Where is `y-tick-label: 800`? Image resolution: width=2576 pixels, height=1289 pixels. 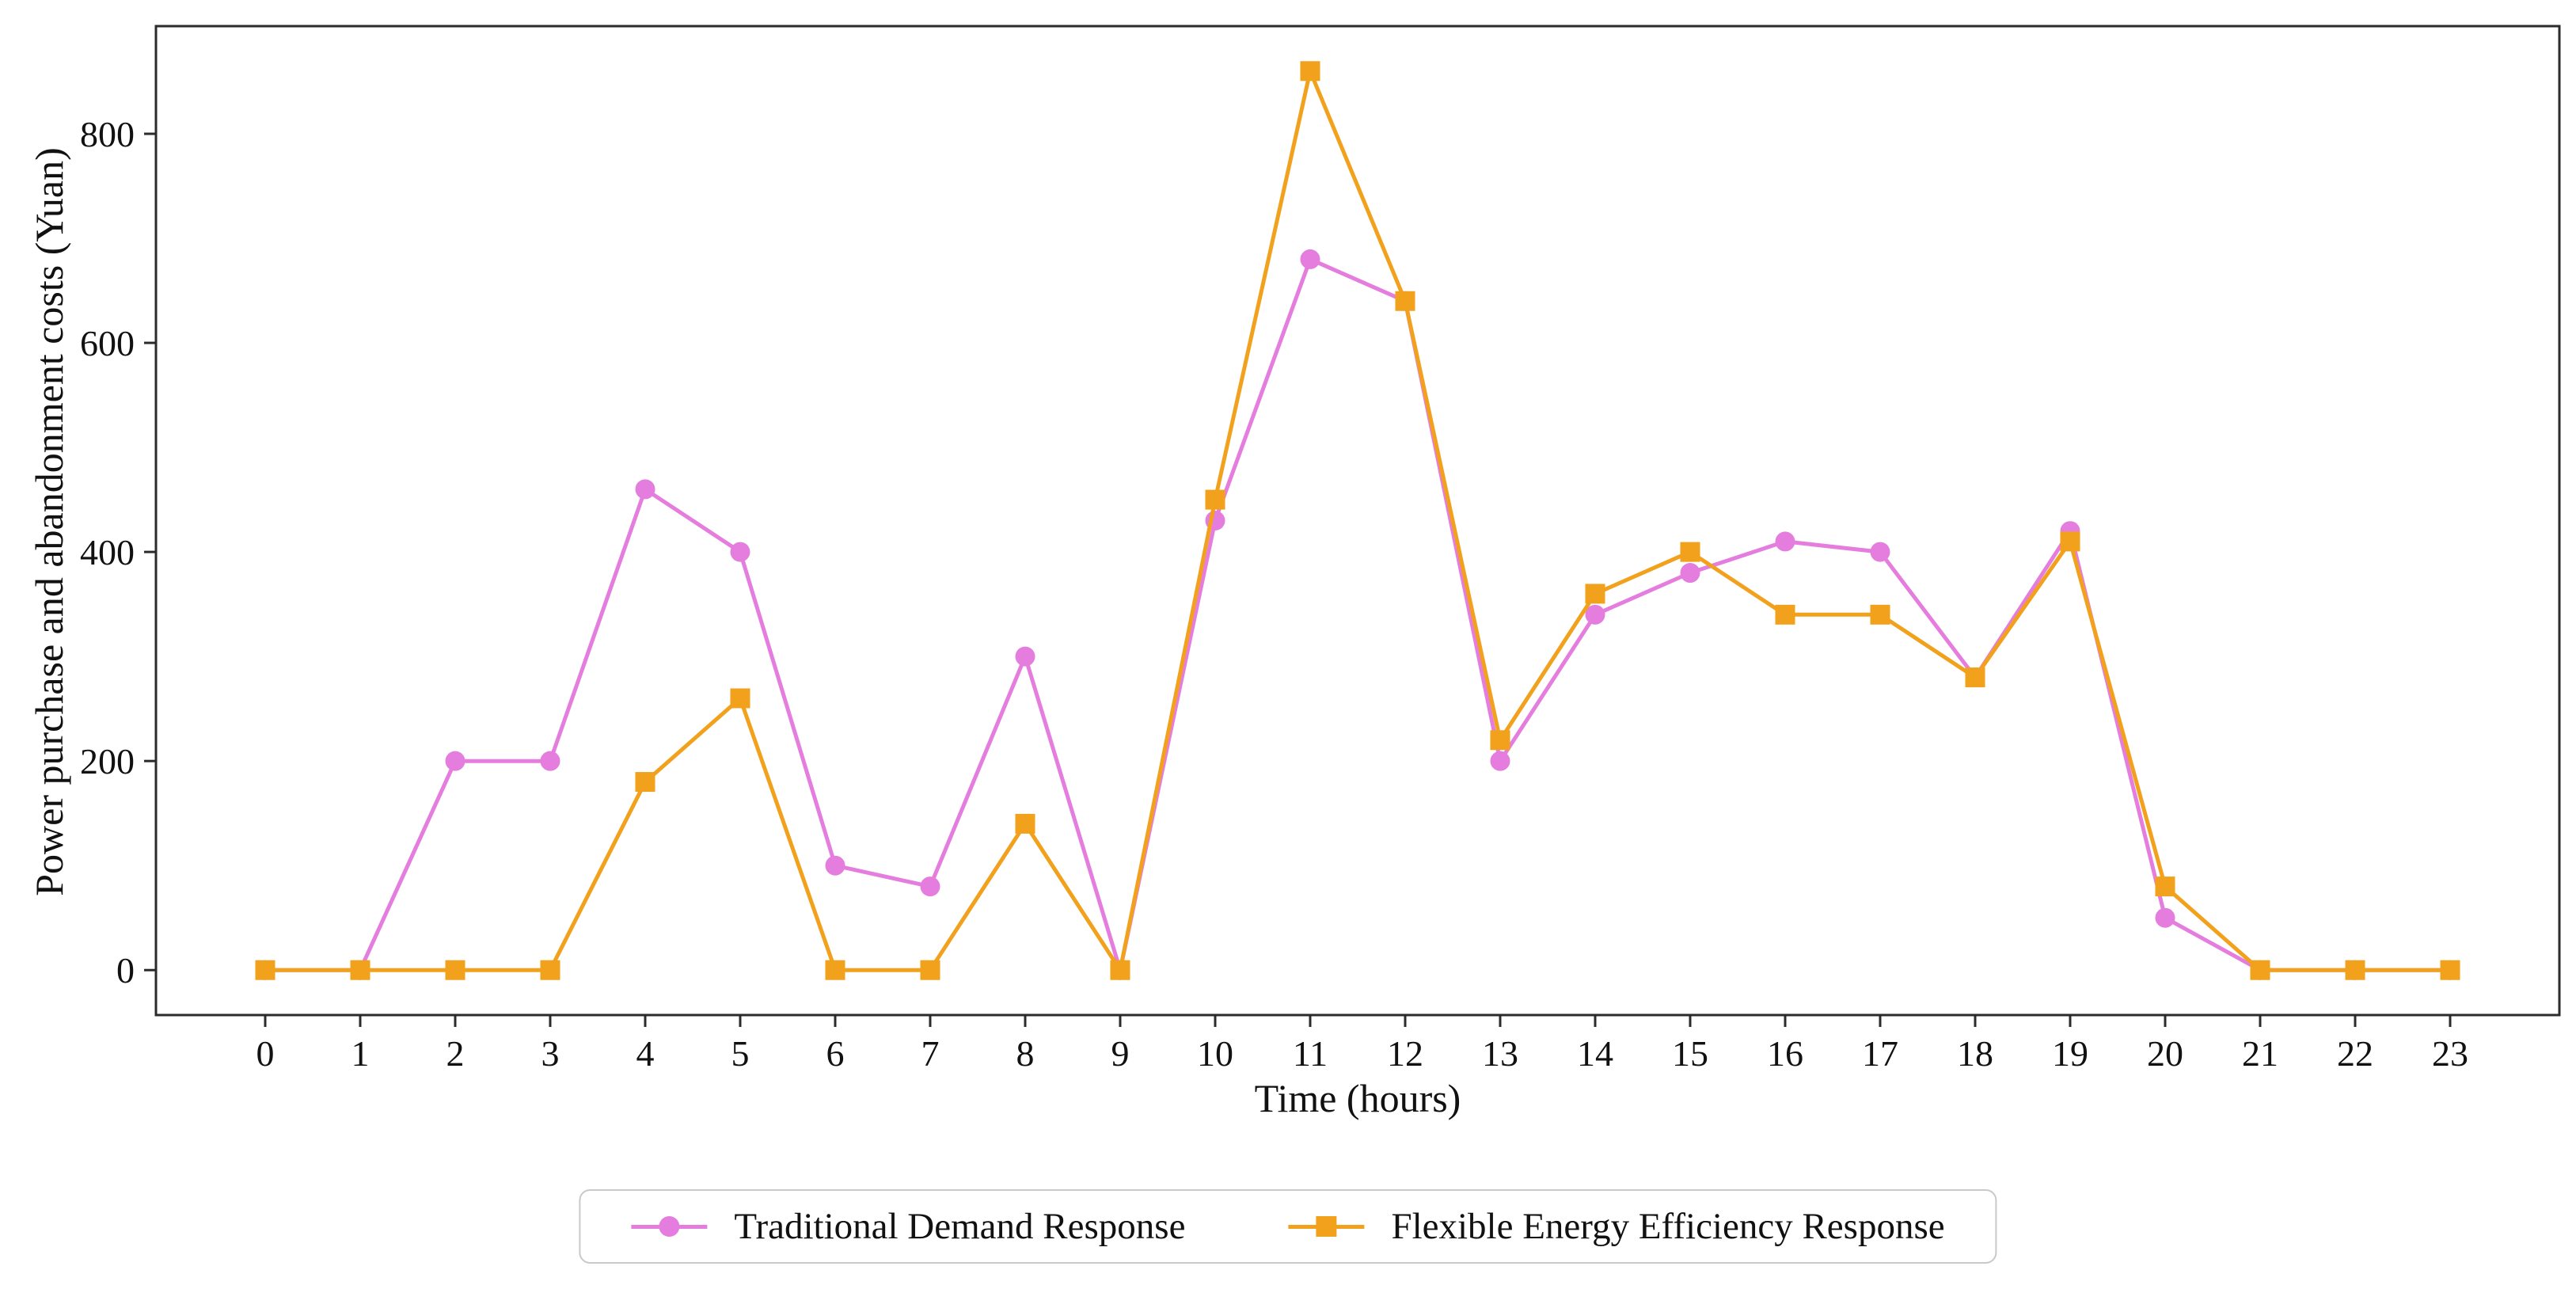 y-tick-label: 800 is located at coordinates (108, 134).